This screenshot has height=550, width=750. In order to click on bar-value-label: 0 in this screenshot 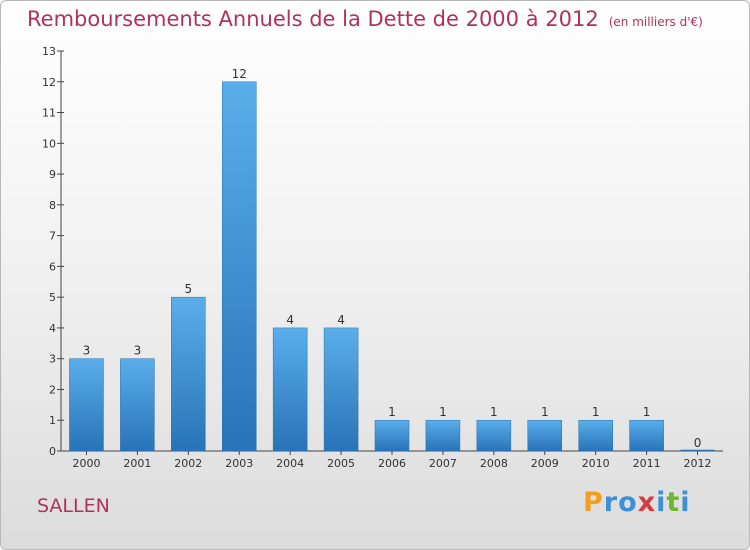, I will do `click(698, 443)`.